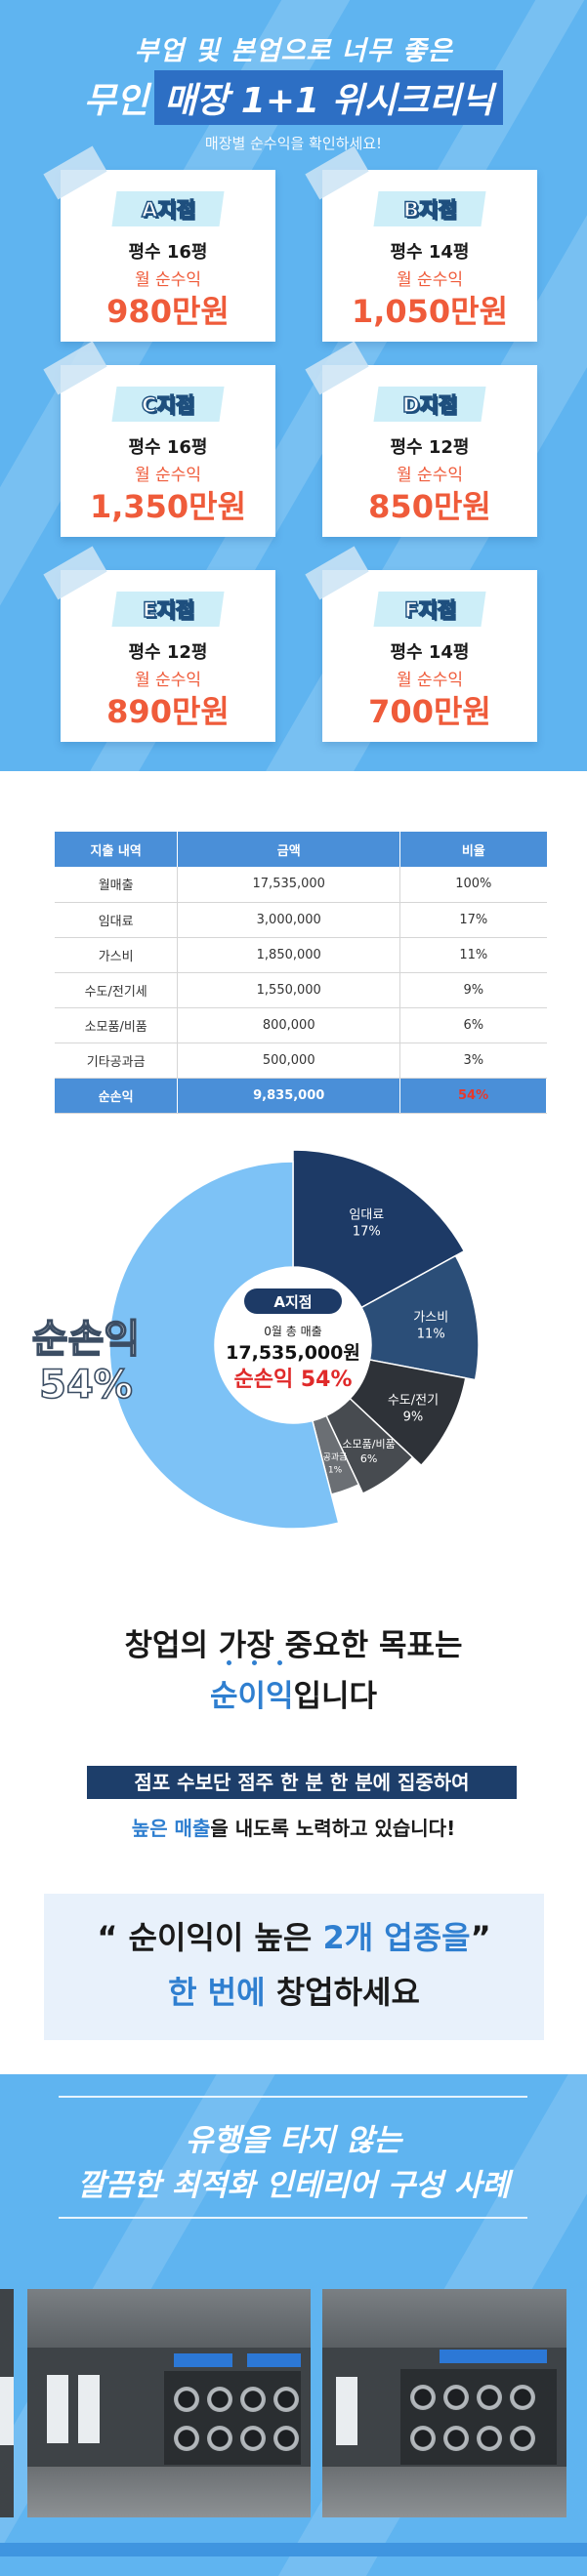  I want to click on quote-line-2: 한 번에 창업하세요, so click(294, 1990).